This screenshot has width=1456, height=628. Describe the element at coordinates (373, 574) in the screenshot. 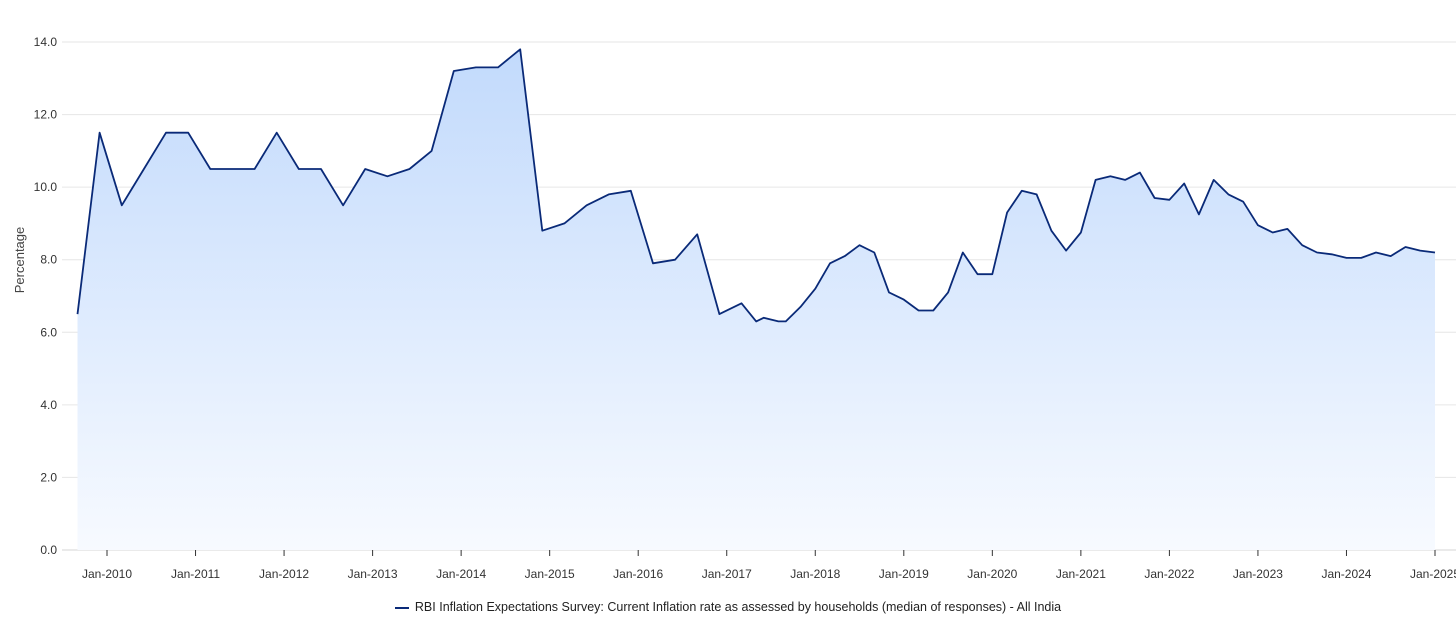

I see `x-tick-label: Jan-2013` at that location.